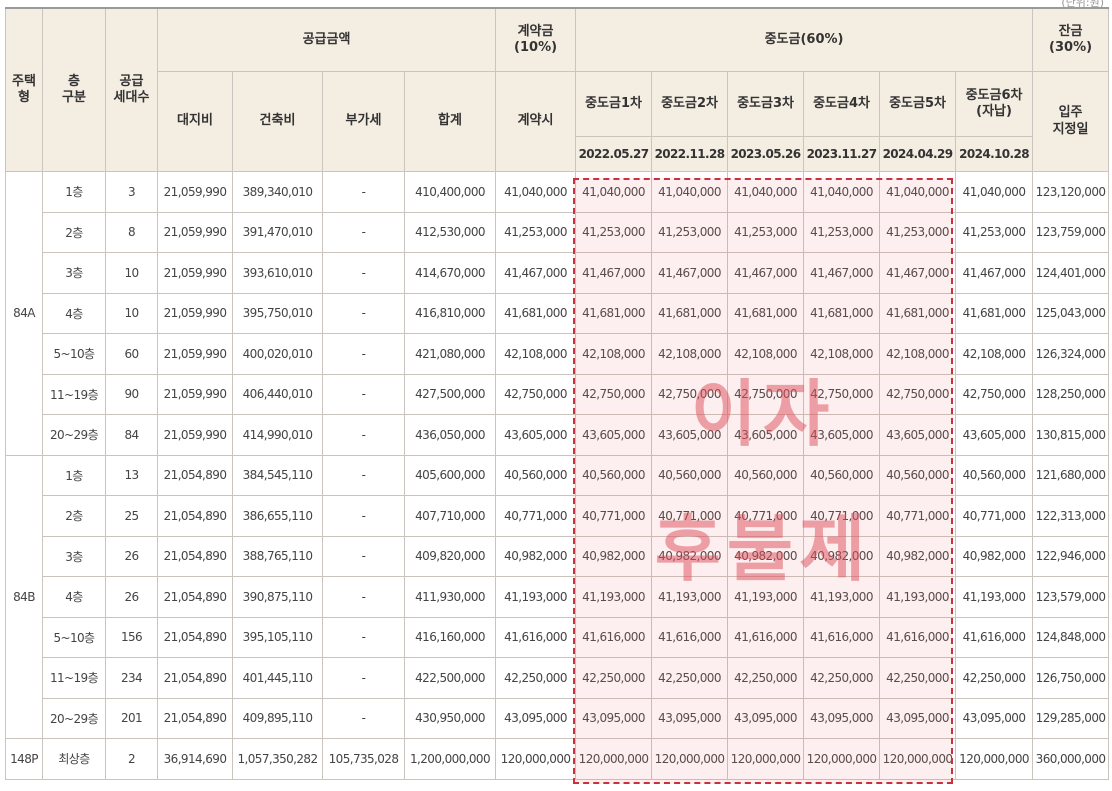 Image resolution: width=1112 pixels, height=791 pixels. Describe the element at coordinates (842, 104) in the screenshot. I see `header-interim-4: 중도금4차` at that location.